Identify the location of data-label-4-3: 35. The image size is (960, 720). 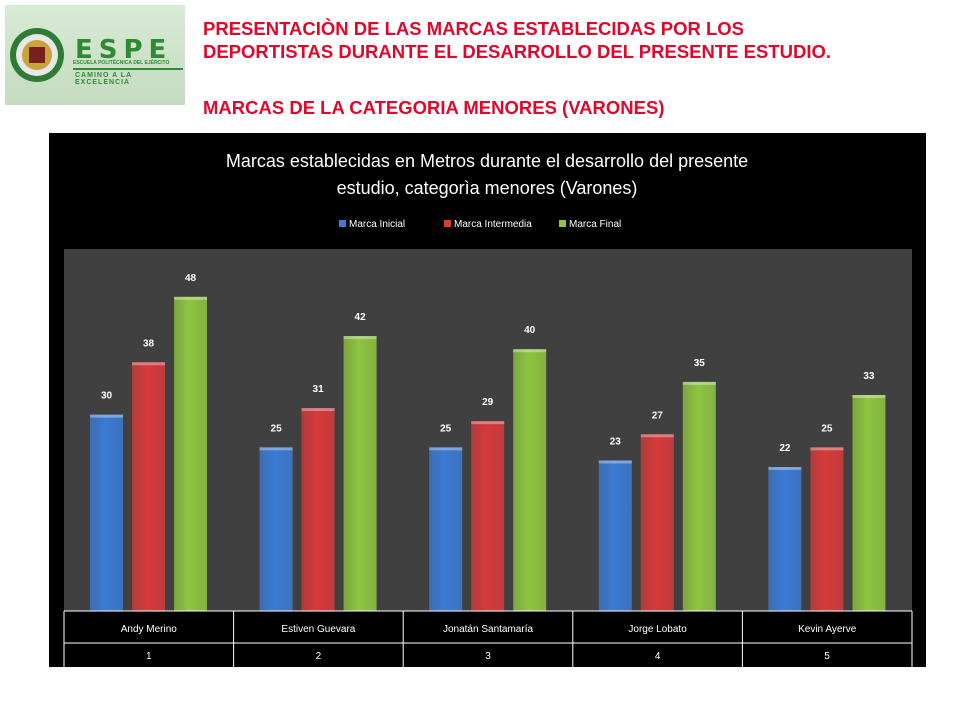
(700, 363).